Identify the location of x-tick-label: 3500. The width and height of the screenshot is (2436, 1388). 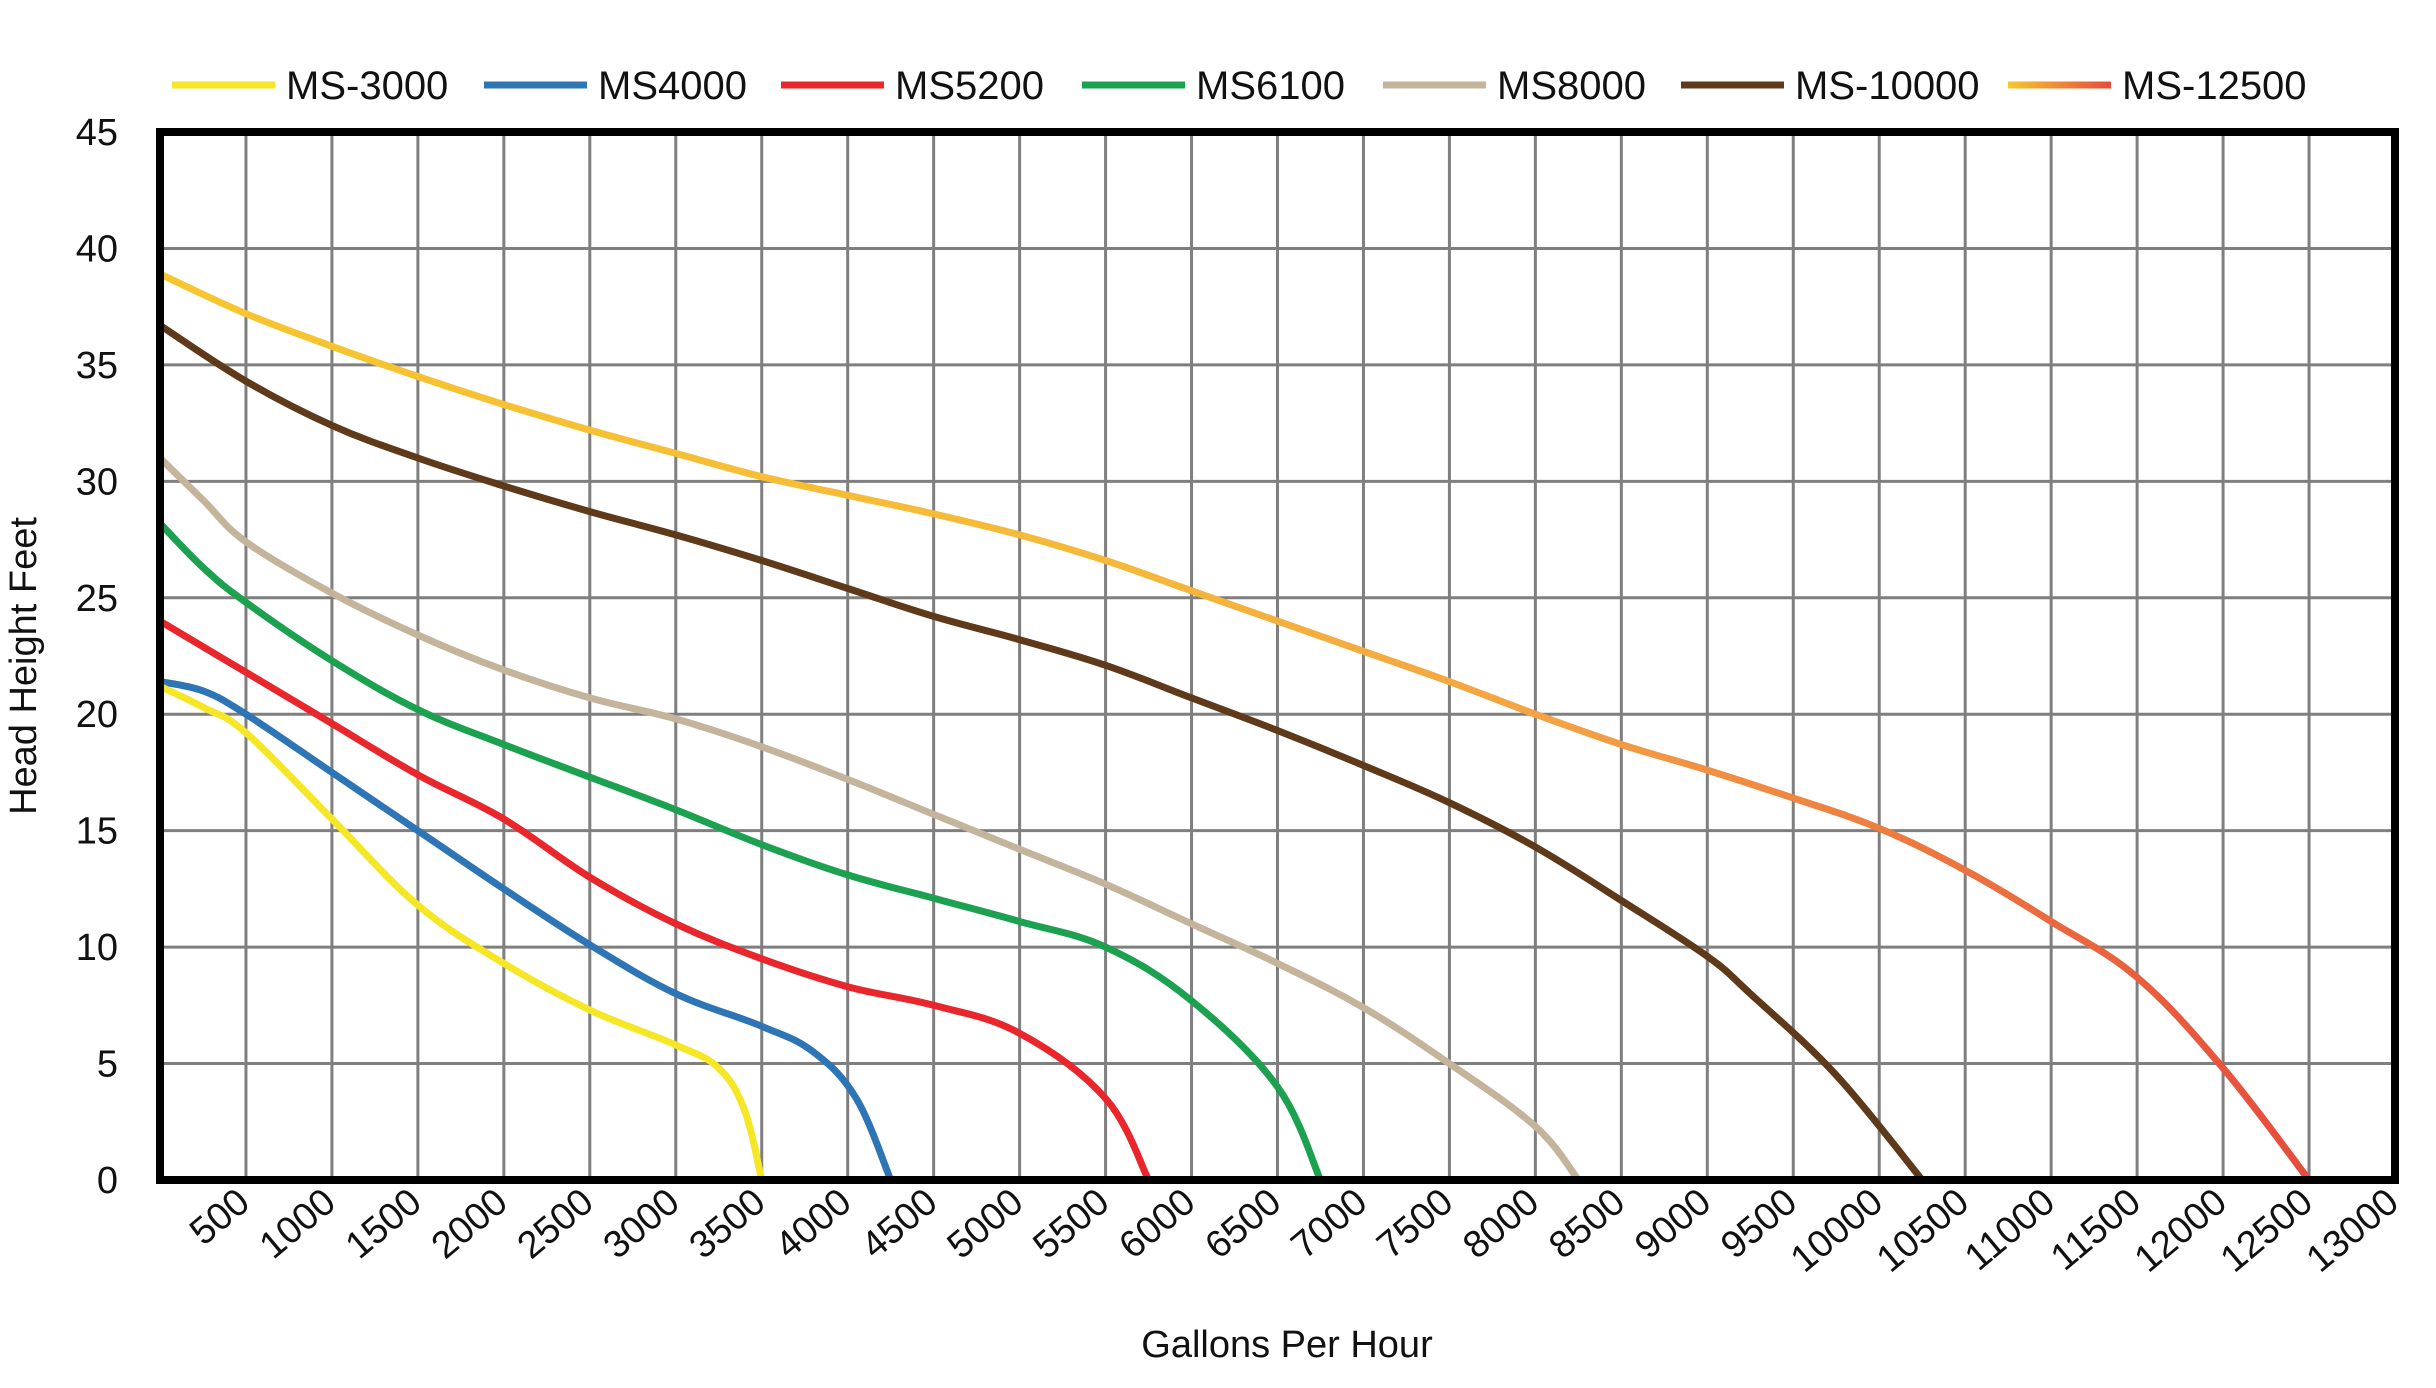
(728, 1224).